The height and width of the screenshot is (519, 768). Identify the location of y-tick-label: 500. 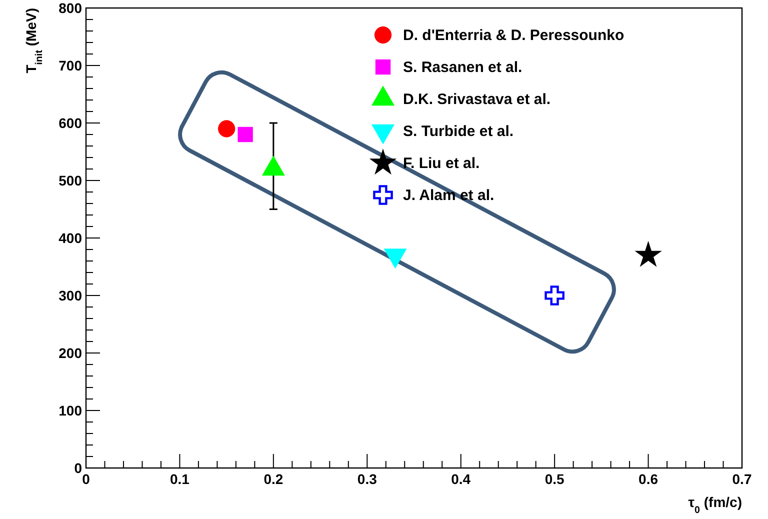
(70, 180).